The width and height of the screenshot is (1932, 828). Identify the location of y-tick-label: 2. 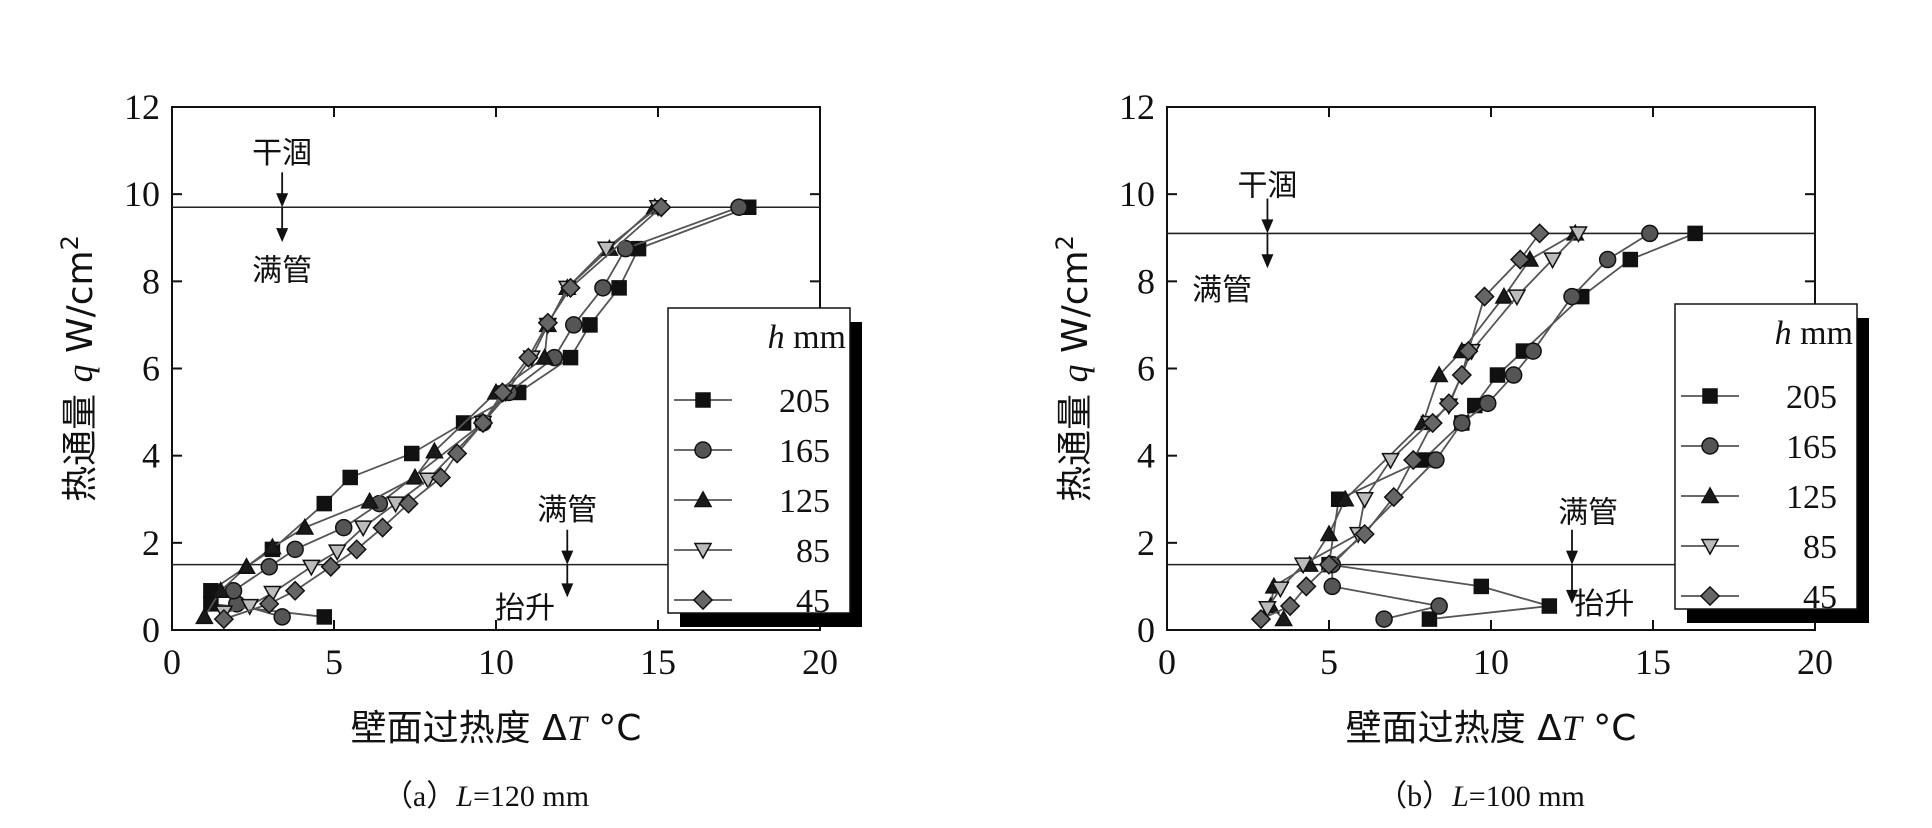
(1146, 543).